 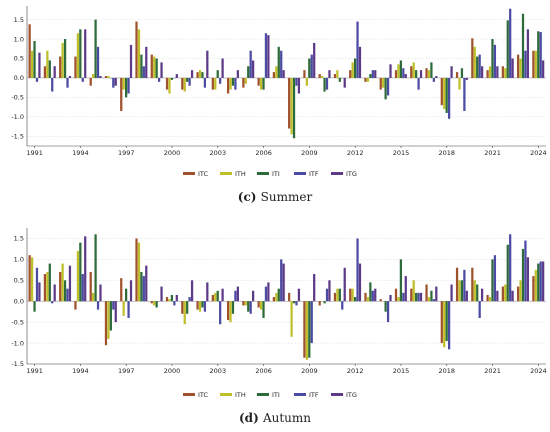 What do you see at coordinates (250, 64) in the screenshot?
I see `bar-itf-2005` at bounding box center [250, 64].